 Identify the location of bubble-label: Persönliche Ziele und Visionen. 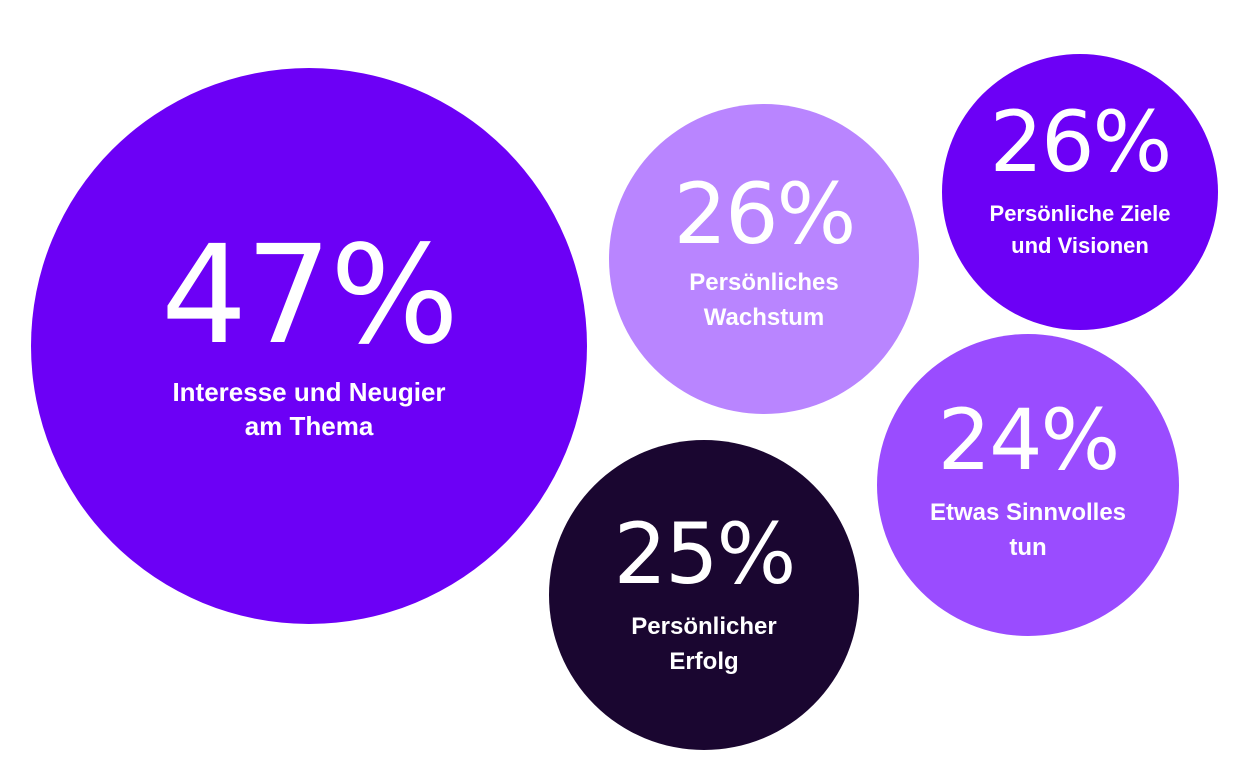
(1080, 229).